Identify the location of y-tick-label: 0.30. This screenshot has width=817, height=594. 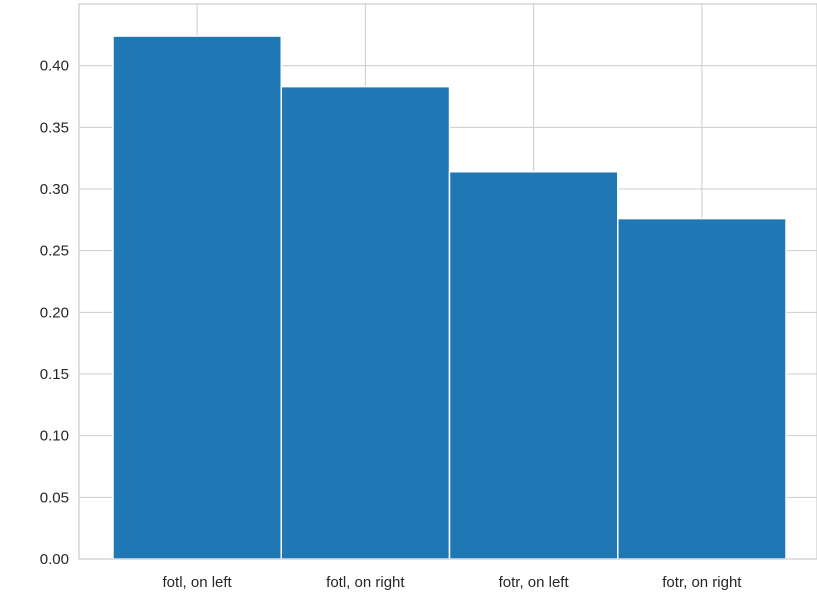
(54, 189).